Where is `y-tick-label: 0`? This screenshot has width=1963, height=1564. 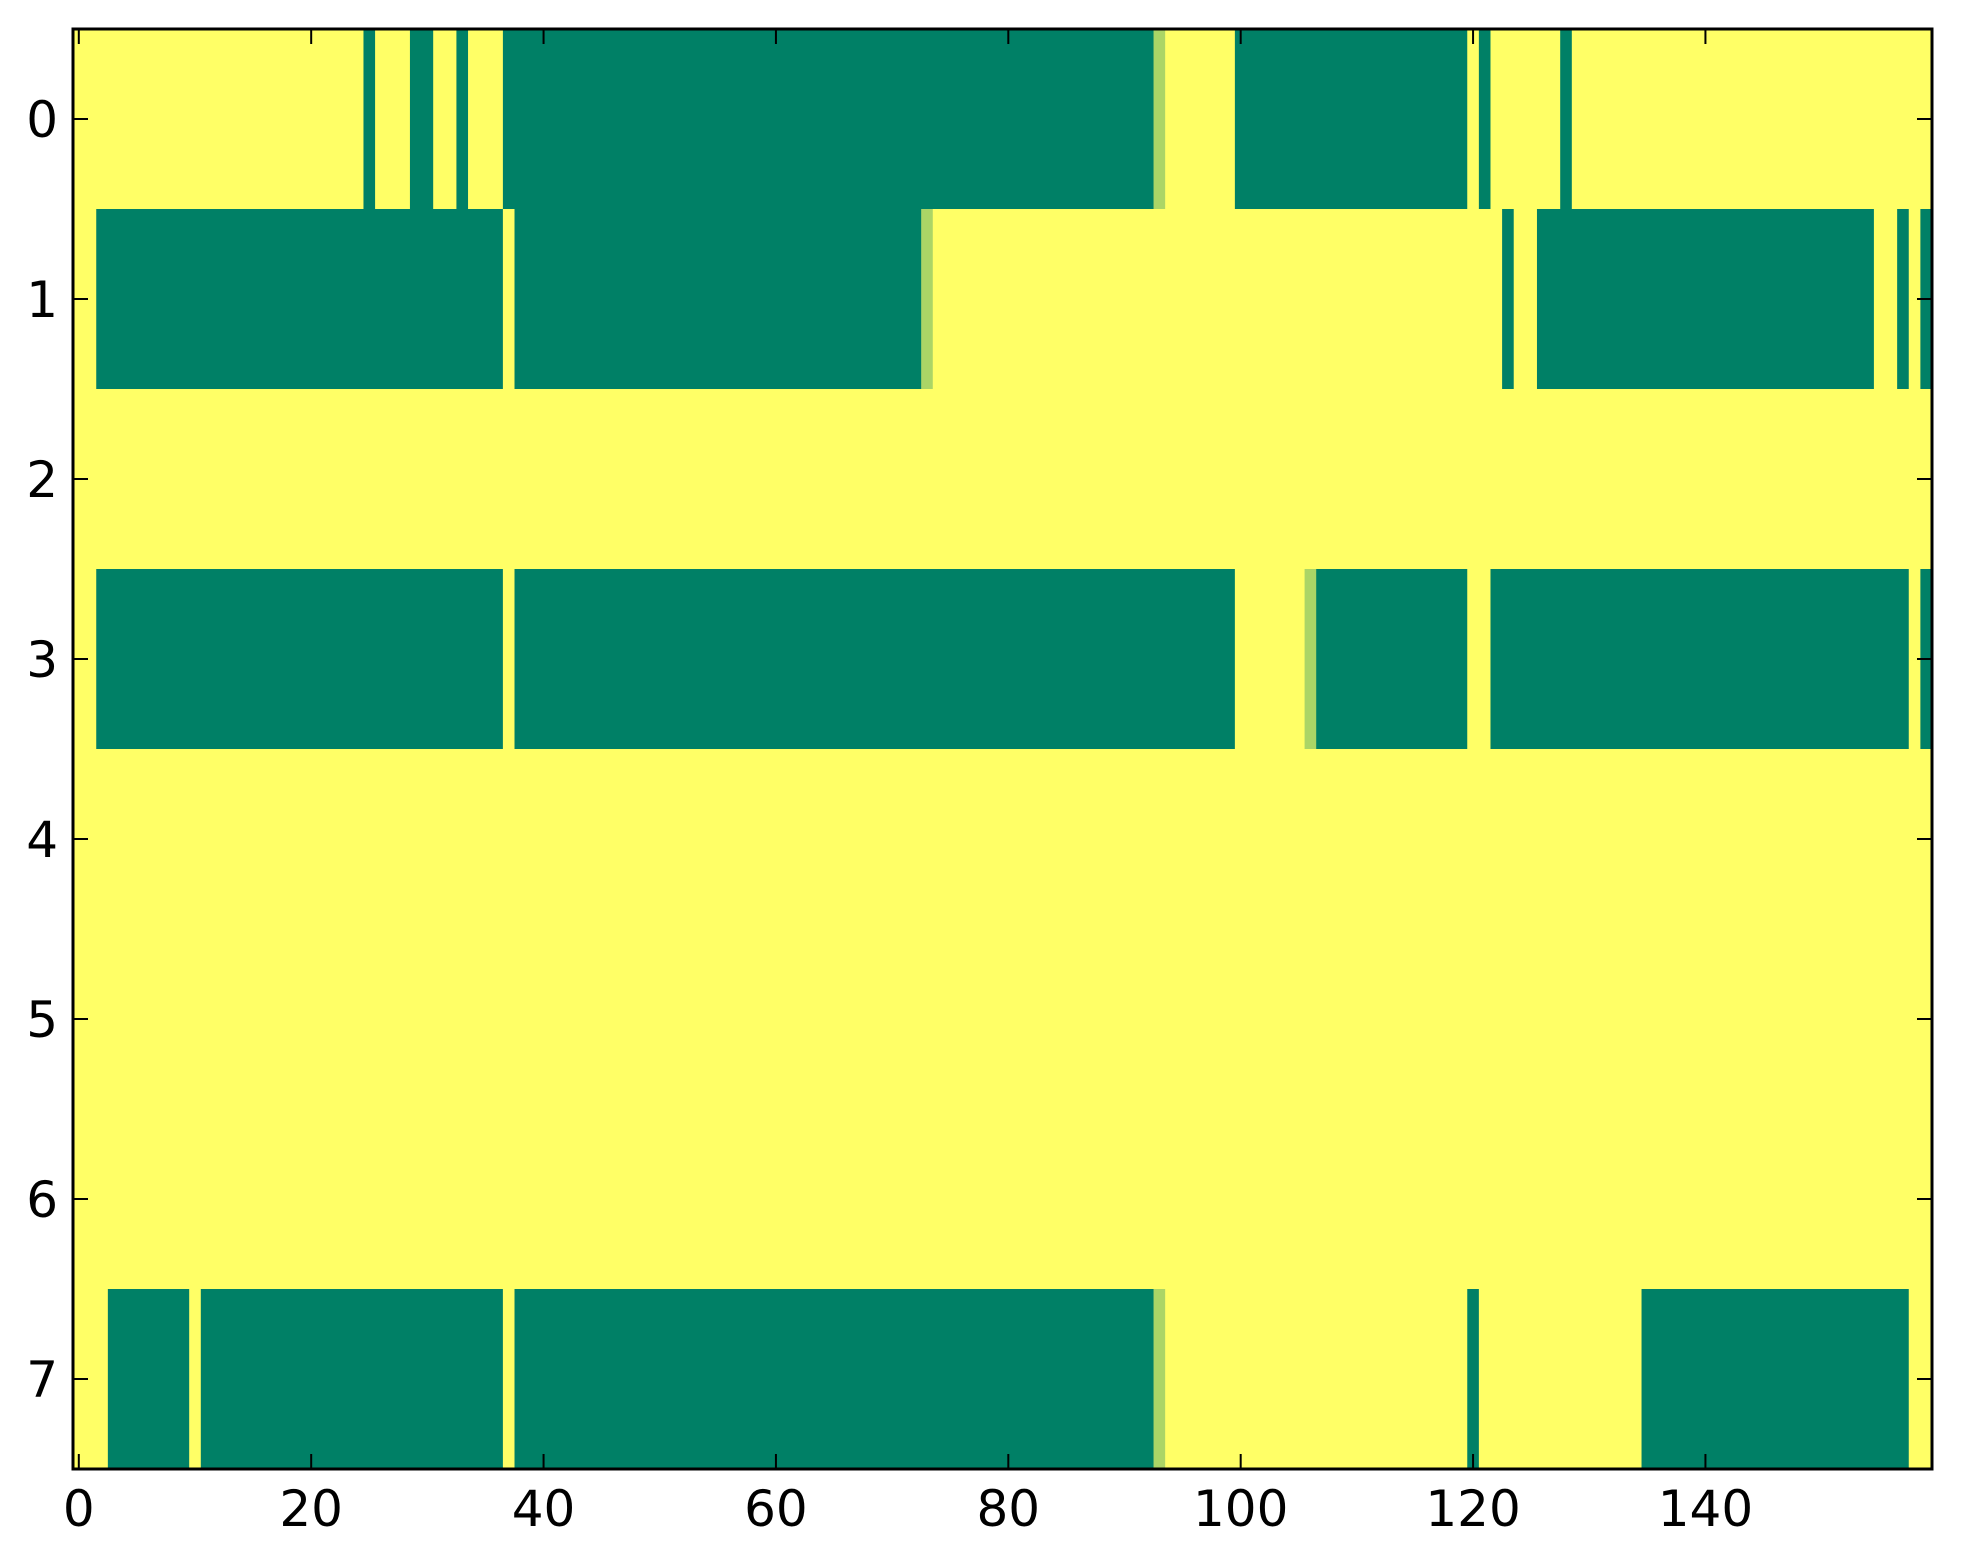 y-tick-label: 0 is located at coordinates (42, 120).